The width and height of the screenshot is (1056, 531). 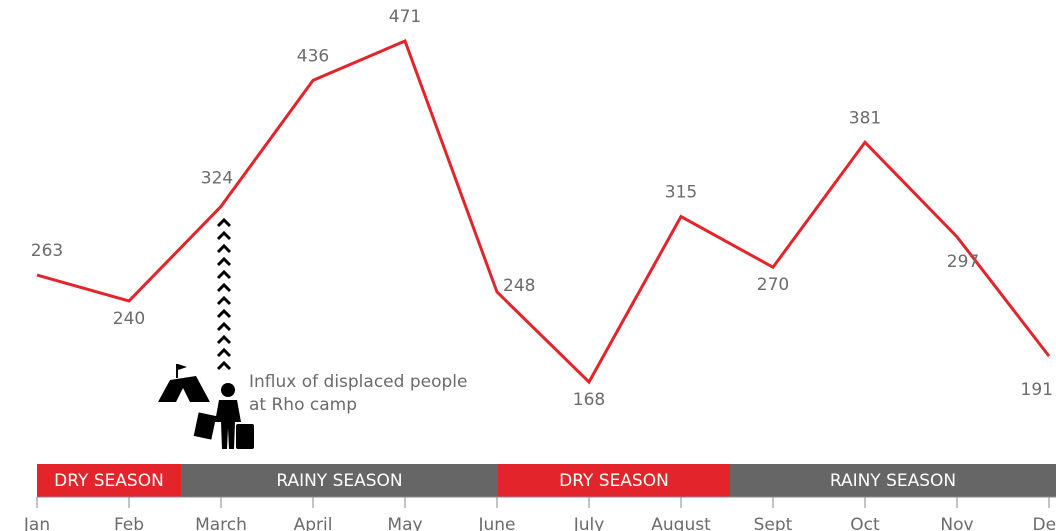 What do you see at coordinates (47, 251) in the screenshot?
I see `data-label: 263` at bounding box center [47, 251].